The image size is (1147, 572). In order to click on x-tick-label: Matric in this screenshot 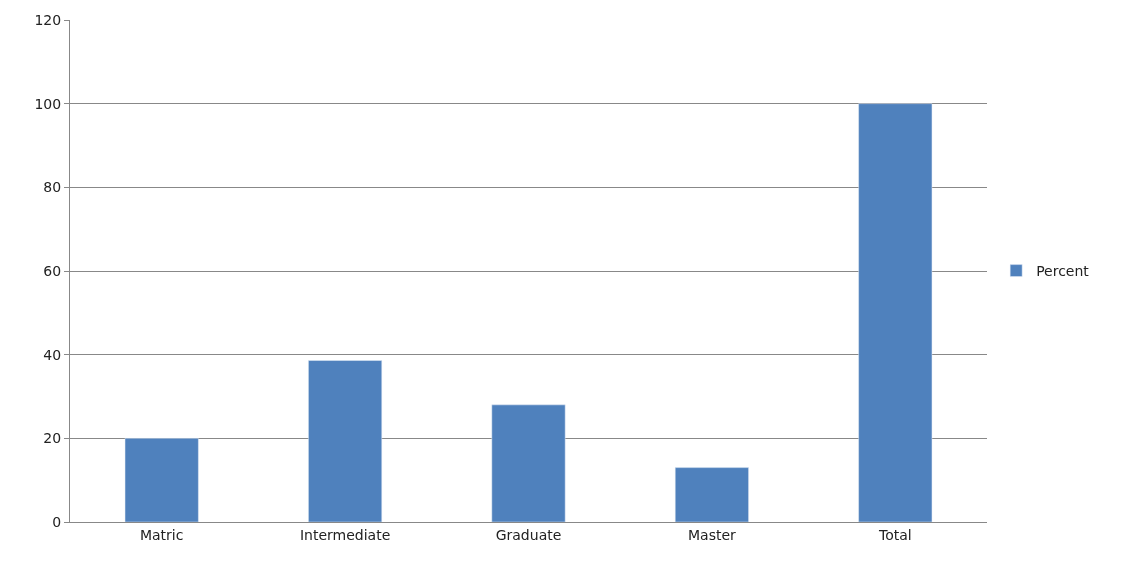, I will do `click(161, 534)`.